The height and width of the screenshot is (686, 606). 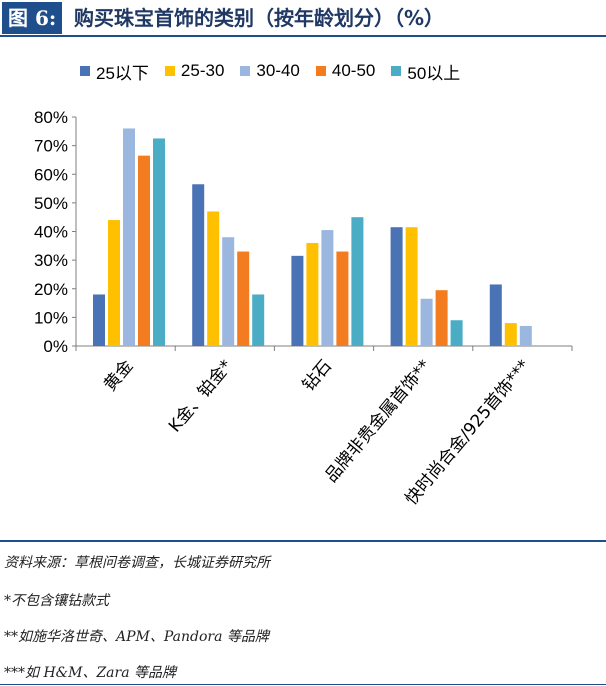 I want to click on figure-header: 图 6: 购买珠宝首饰的类别（按年龄划分）（%）, so click(x=303, y=18).